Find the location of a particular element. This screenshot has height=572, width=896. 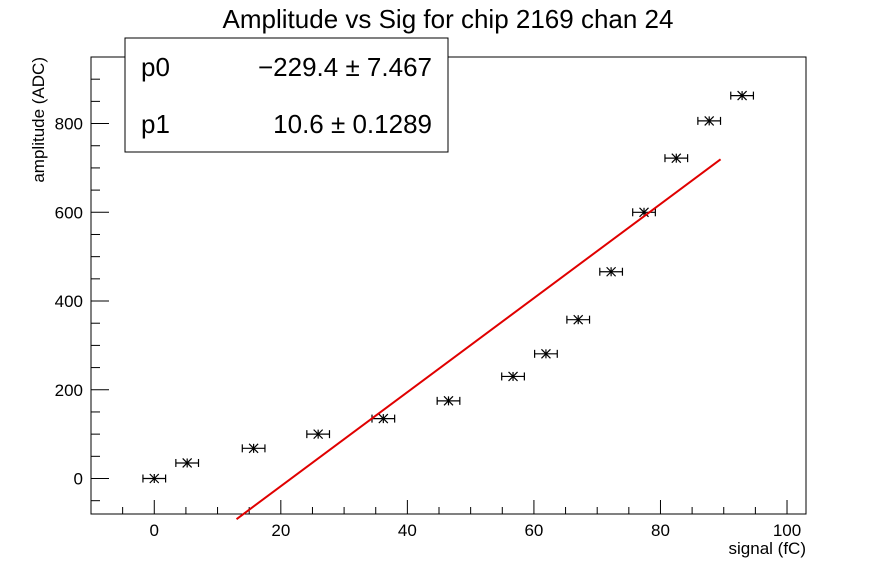

y-tick-label: 400 is located at coordinates (69, 301).